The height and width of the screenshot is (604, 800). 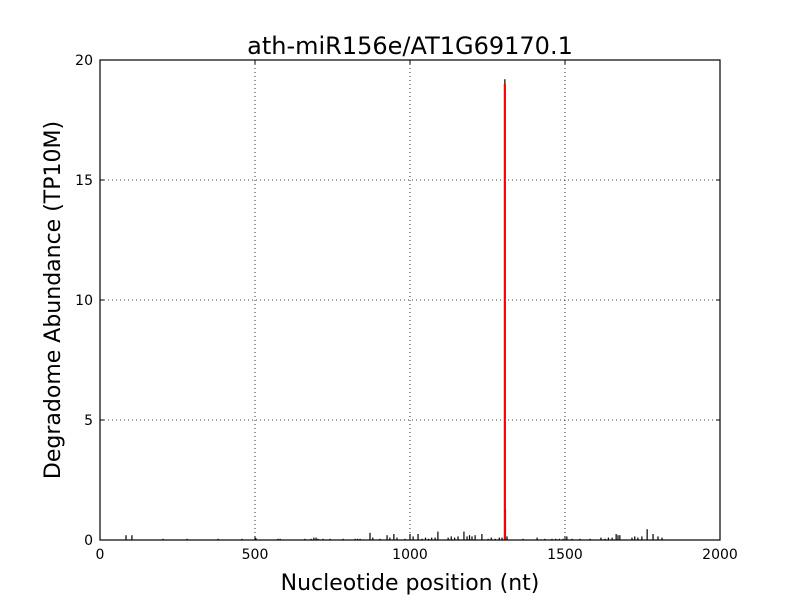 I want to click on x-tick-label: 2000, so click(x=720, y=555).